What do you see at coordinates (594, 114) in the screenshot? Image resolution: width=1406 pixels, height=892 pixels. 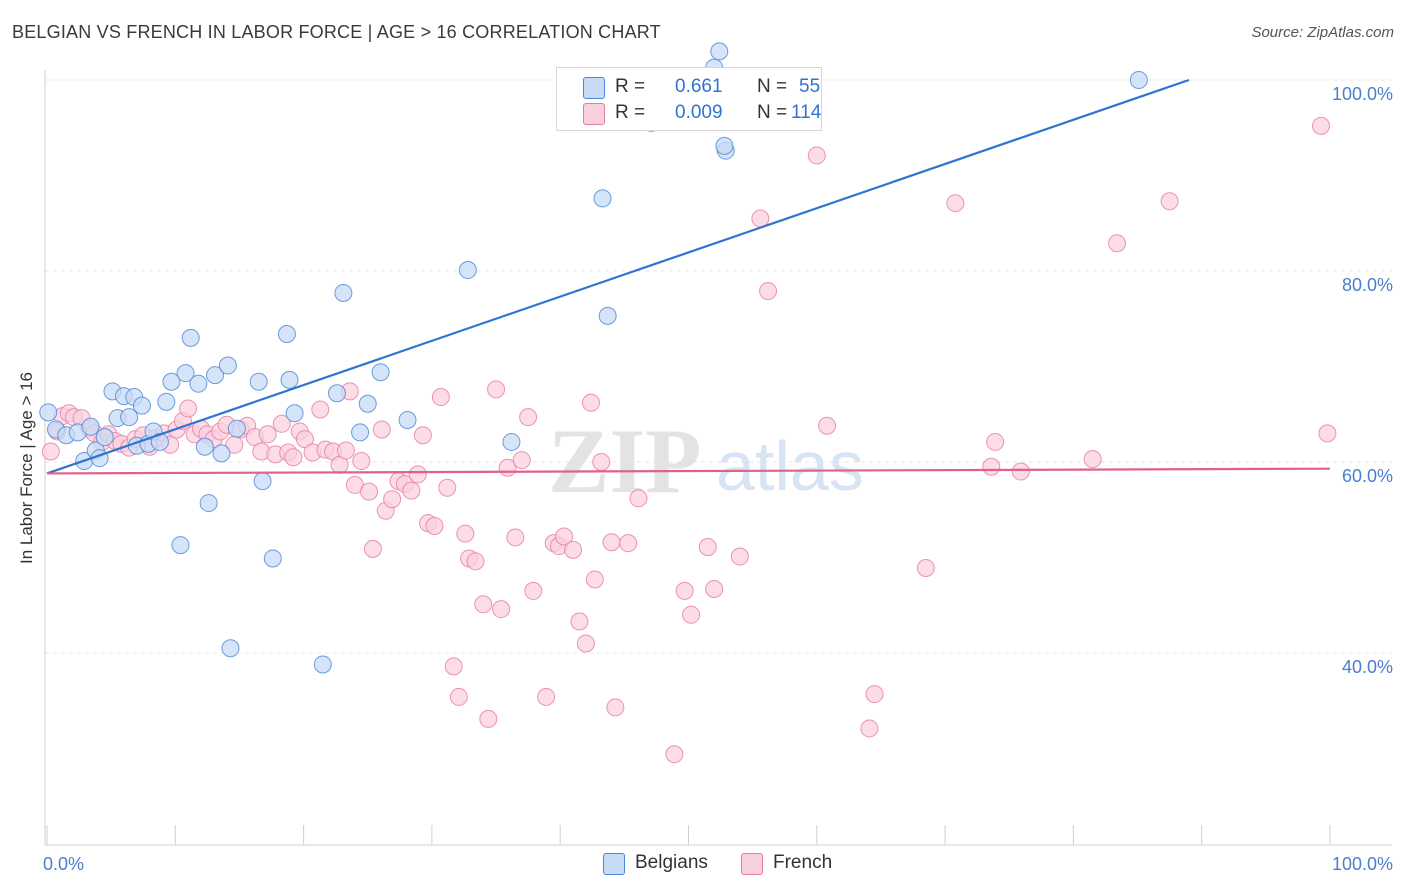 I see `french-swatch` at bounding box center [594, 114].